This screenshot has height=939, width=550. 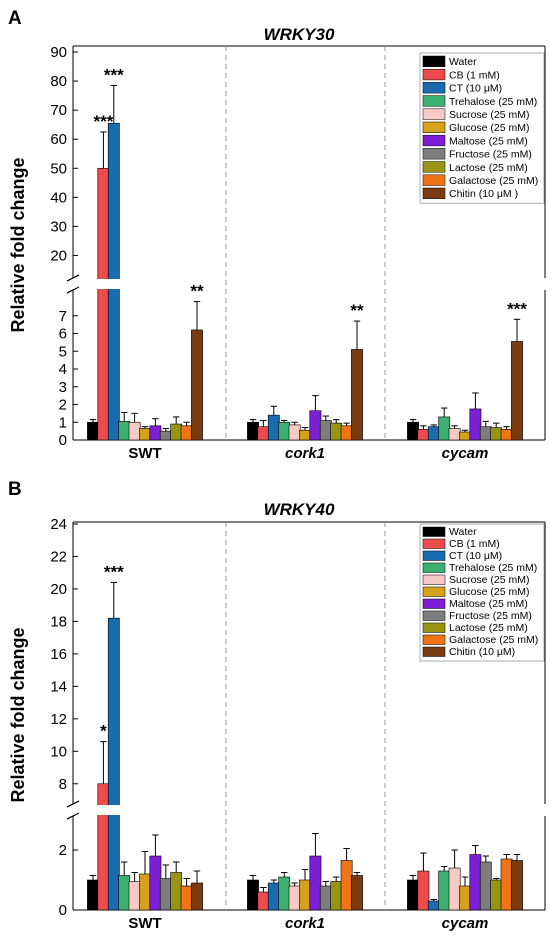 What do you see at coordinates (489, 128) in the screenshot?
I see `legend-entry: Glucose (25 mM)` at bounding box center [489, 128].